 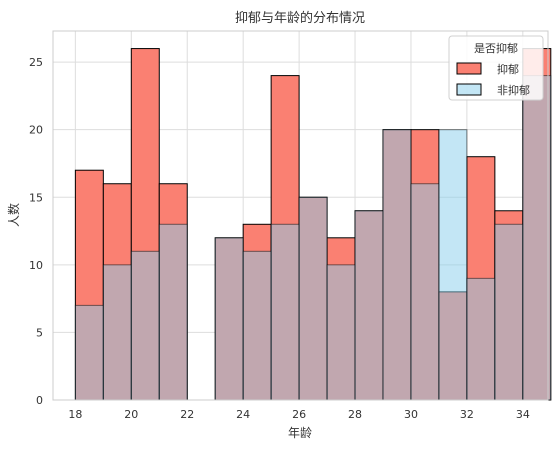 I want to click on x-tick-label: 32, so click(x=467, y=414).